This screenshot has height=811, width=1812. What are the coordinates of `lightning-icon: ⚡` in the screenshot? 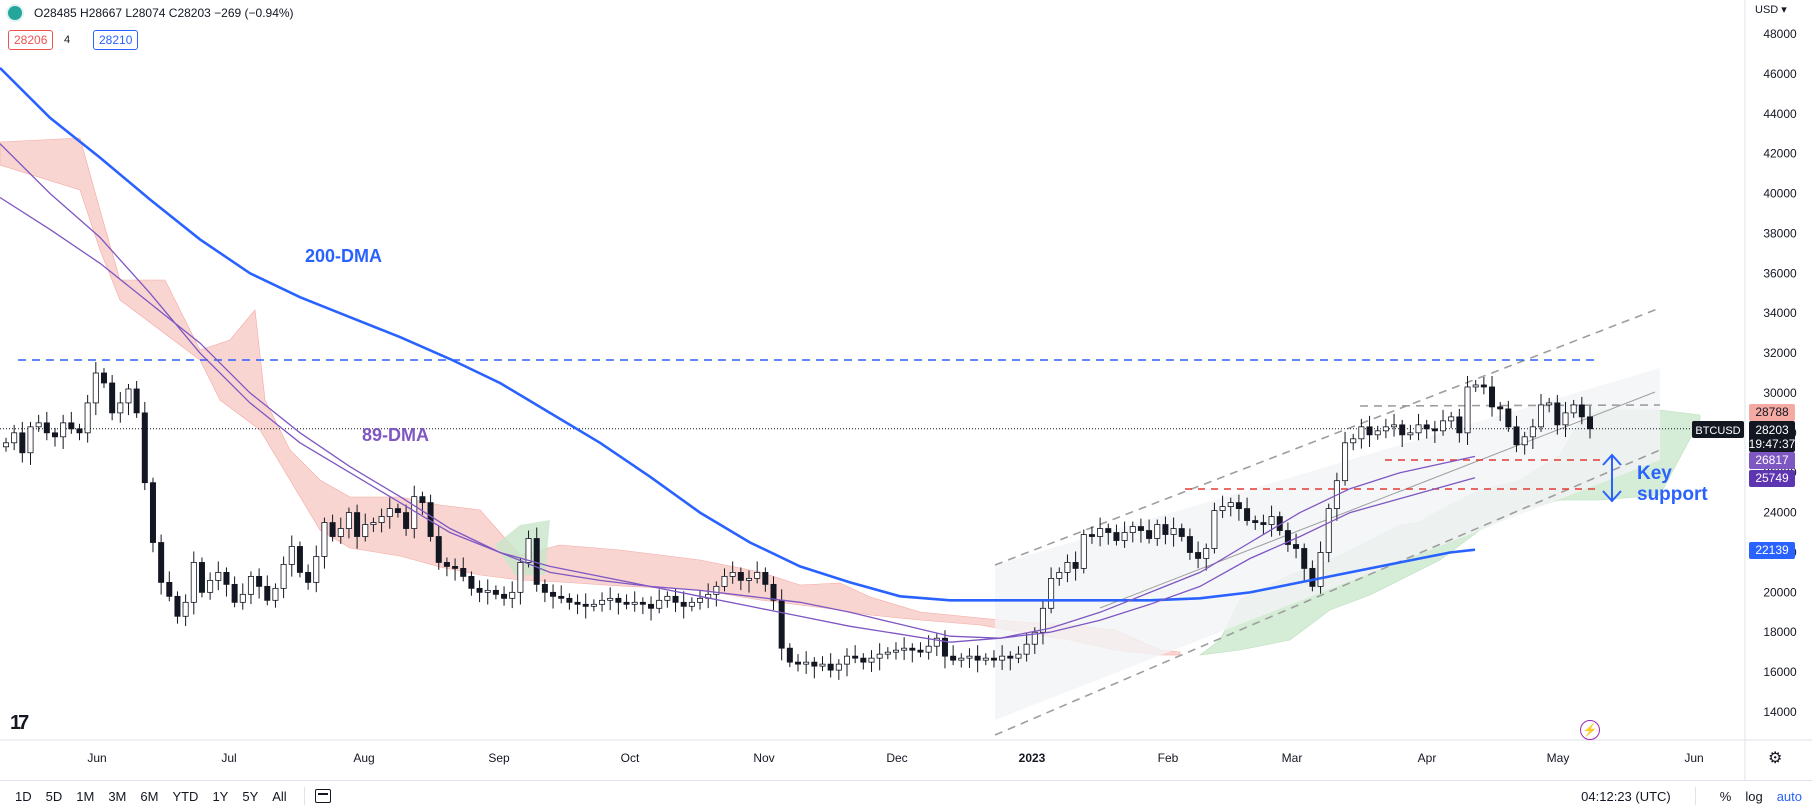 It's located at (1590, 730).